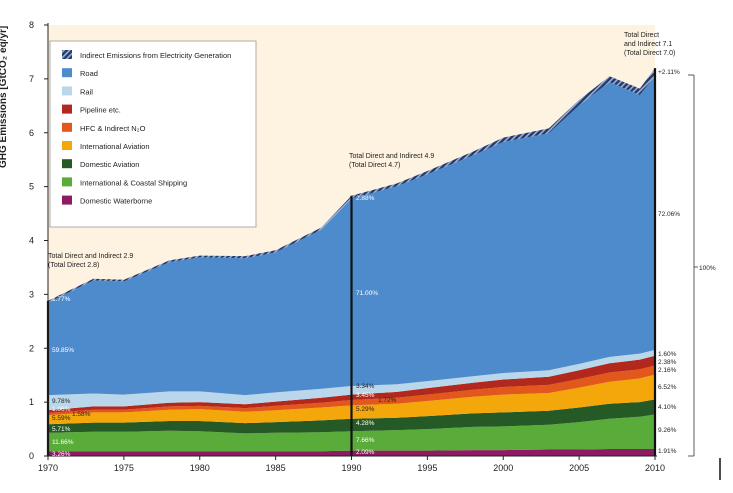 This screenshot has width=733, height=493. What do you see at coordinates (667, 451) in the screenshot?
I see `pct-2010-waterborne: 1.91%` at bounding box center [667, 451].